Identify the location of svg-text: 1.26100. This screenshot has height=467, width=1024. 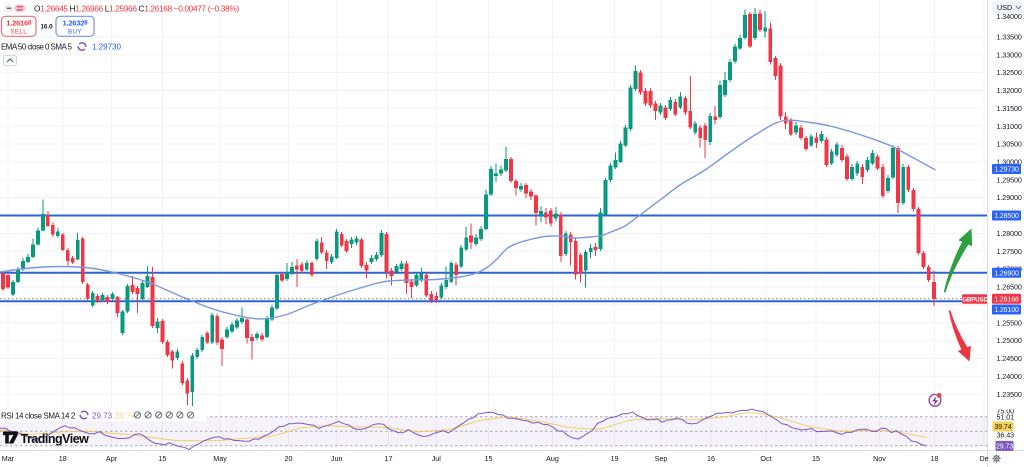
(1006, 310).